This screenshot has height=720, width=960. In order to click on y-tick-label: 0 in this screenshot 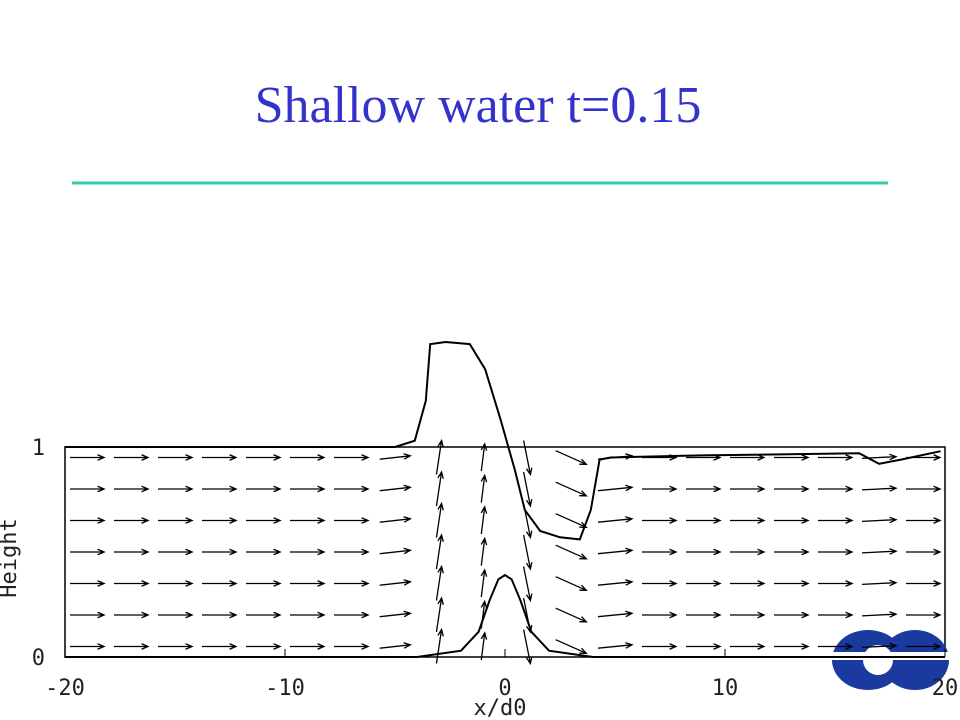, I will do `click(38, 658)`.